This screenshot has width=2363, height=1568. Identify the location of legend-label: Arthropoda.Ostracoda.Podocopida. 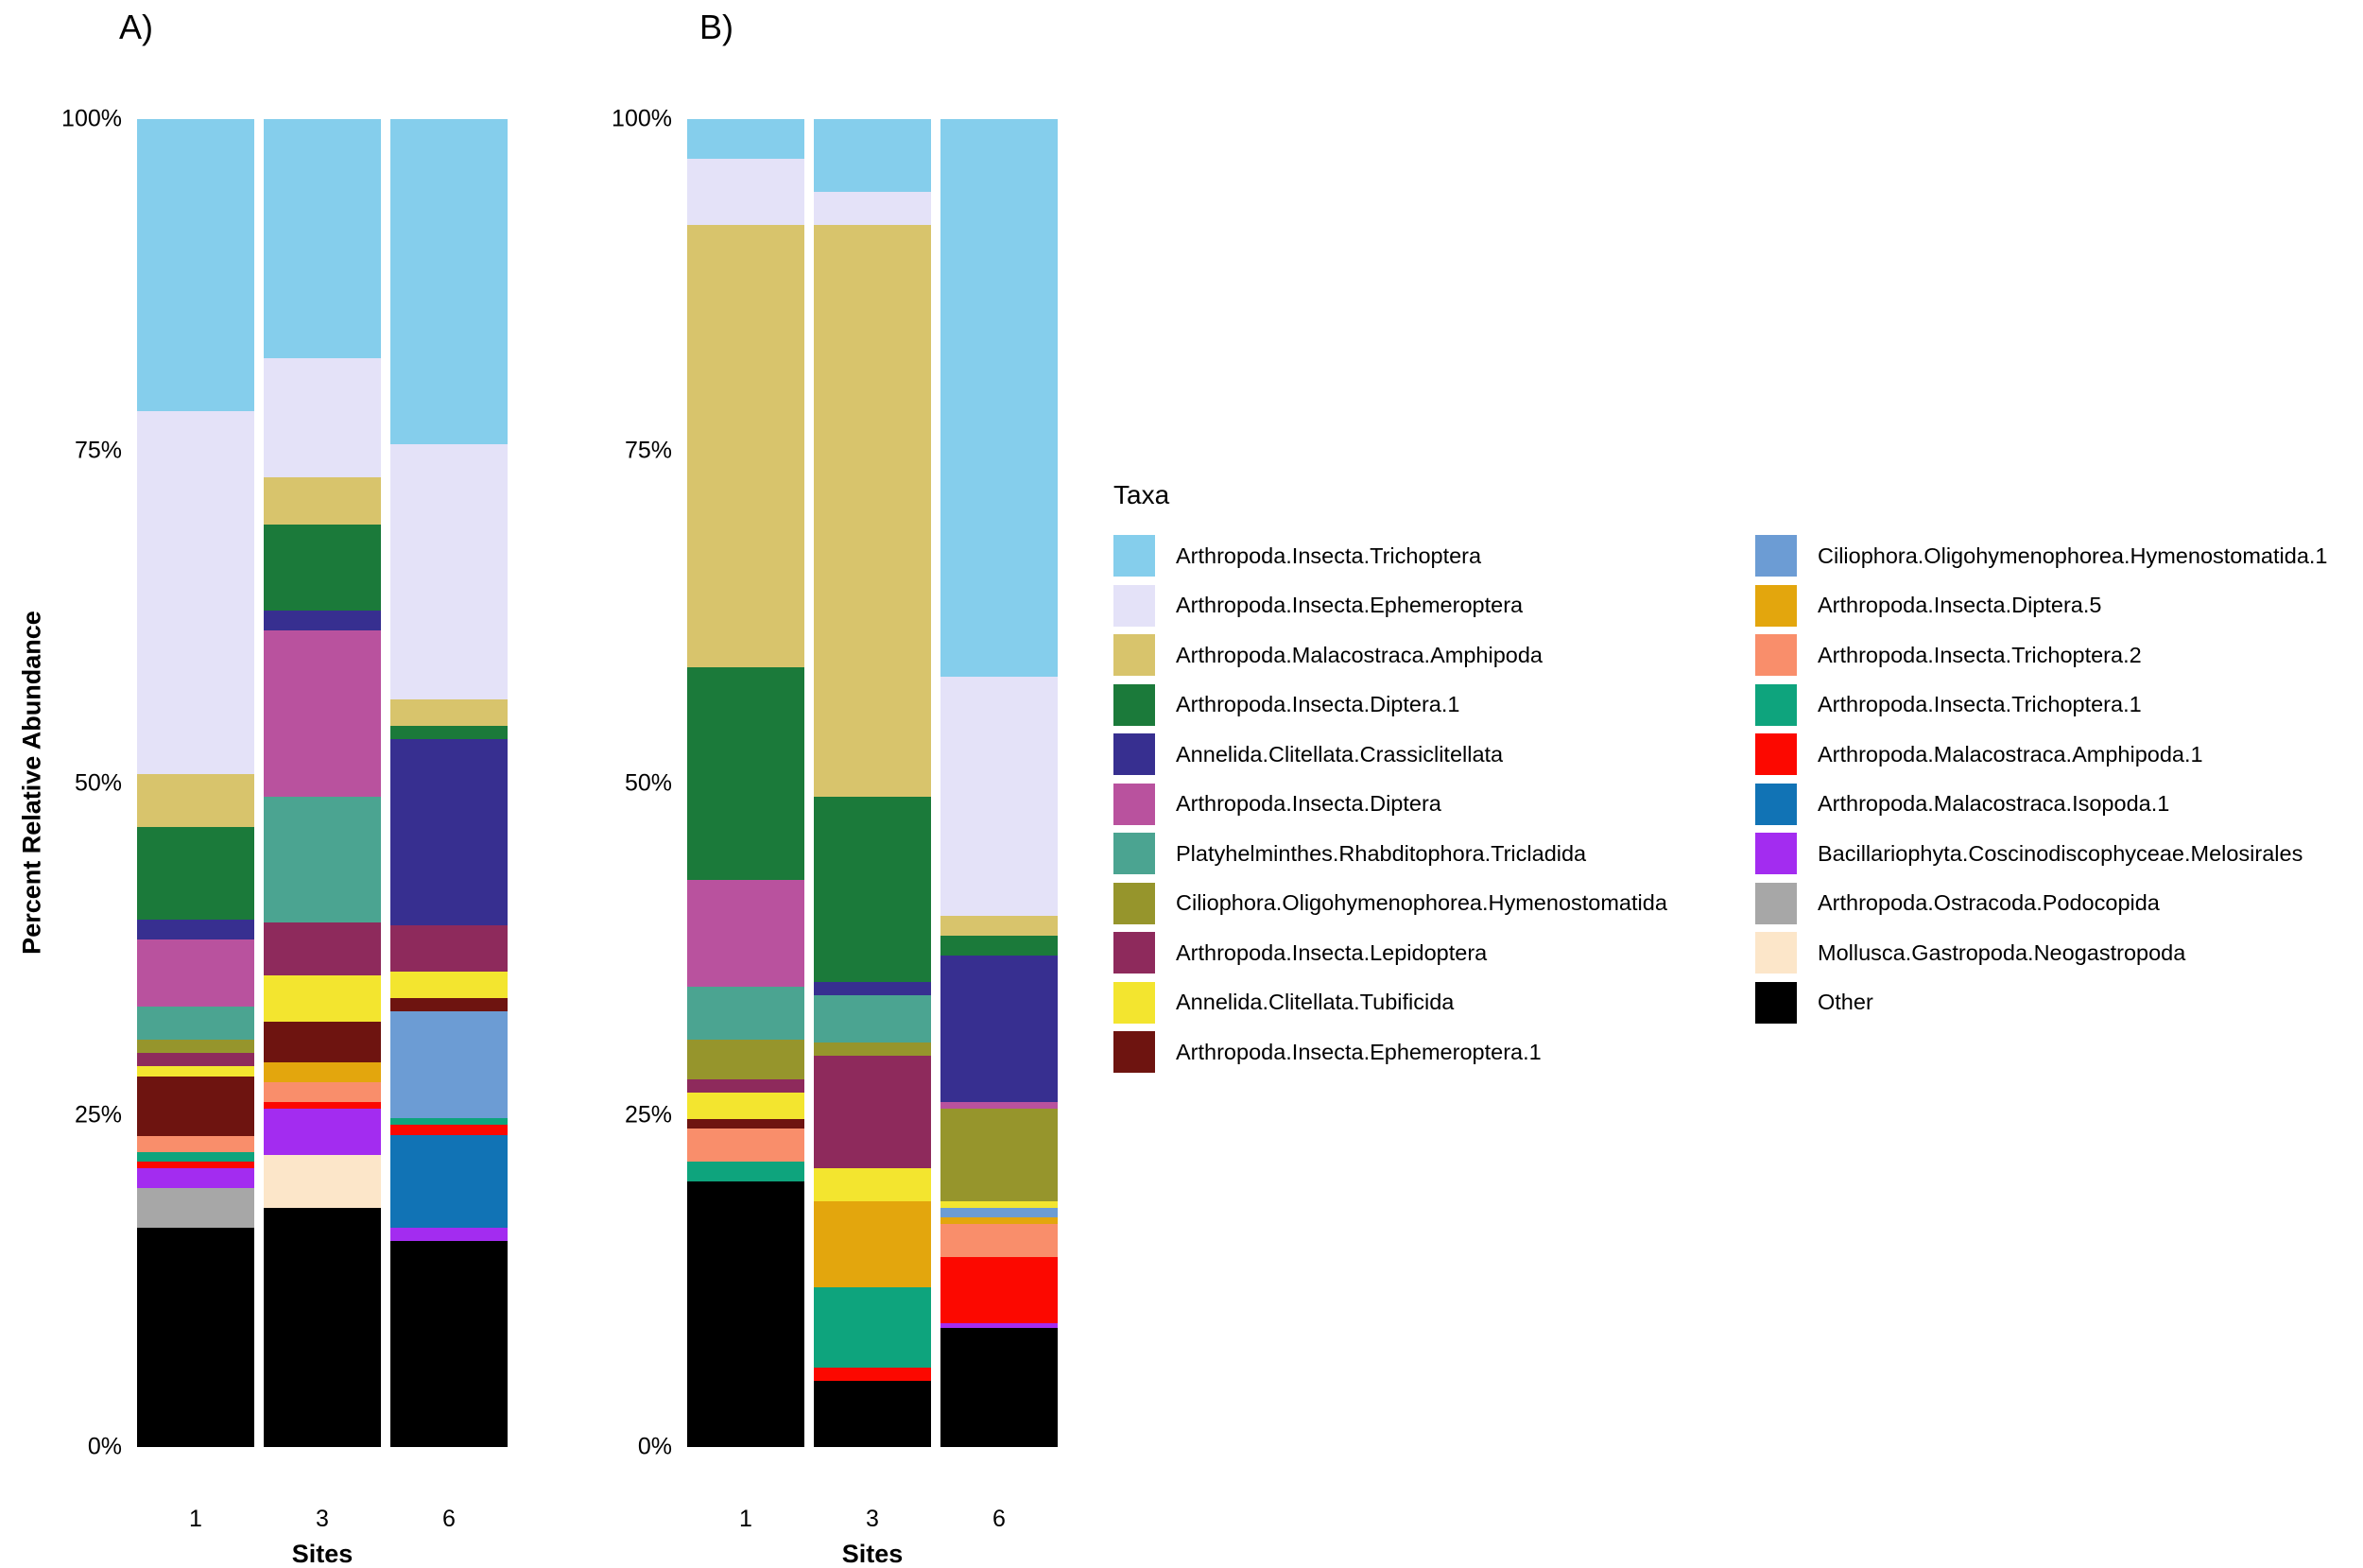
(1989, 902).